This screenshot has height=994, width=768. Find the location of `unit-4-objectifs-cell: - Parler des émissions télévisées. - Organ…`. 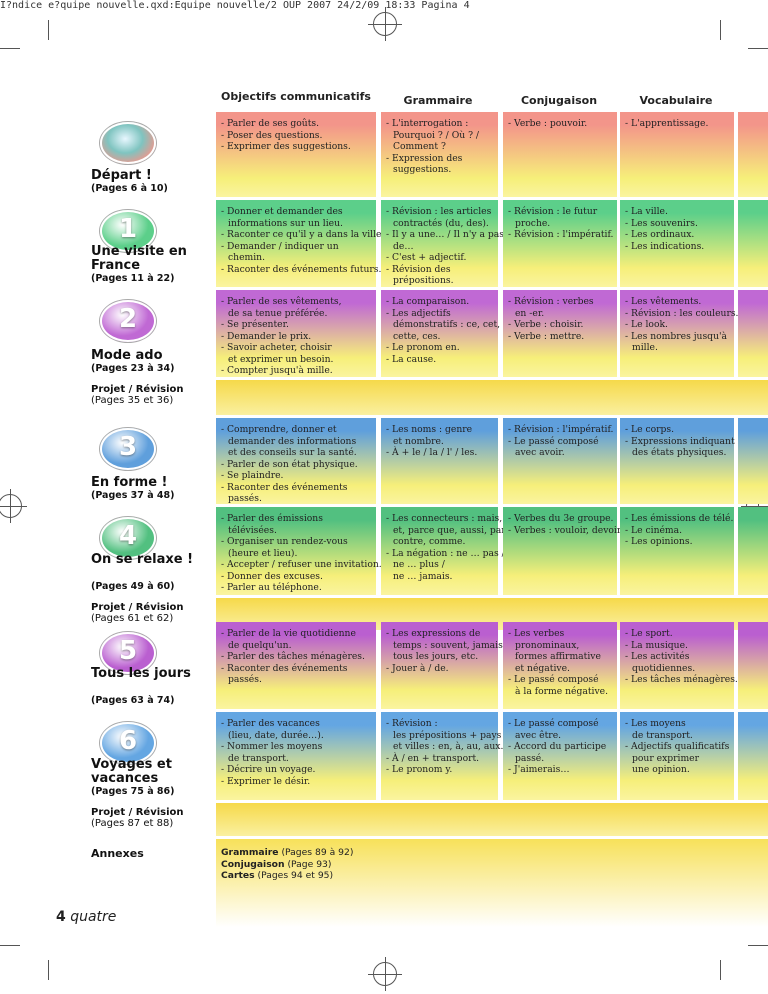

unit-4-objectifs-cell: - Parler des émissions télévisées. - Organ… is located at coordinates (299, 551).